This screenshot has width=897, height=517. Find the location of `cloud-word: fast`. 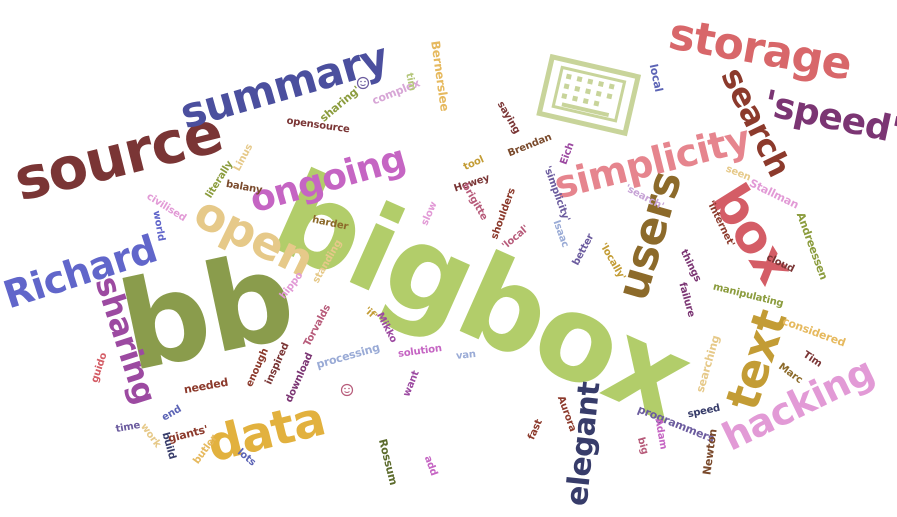

cloud-word: fast is located at coordinates (535, 429).